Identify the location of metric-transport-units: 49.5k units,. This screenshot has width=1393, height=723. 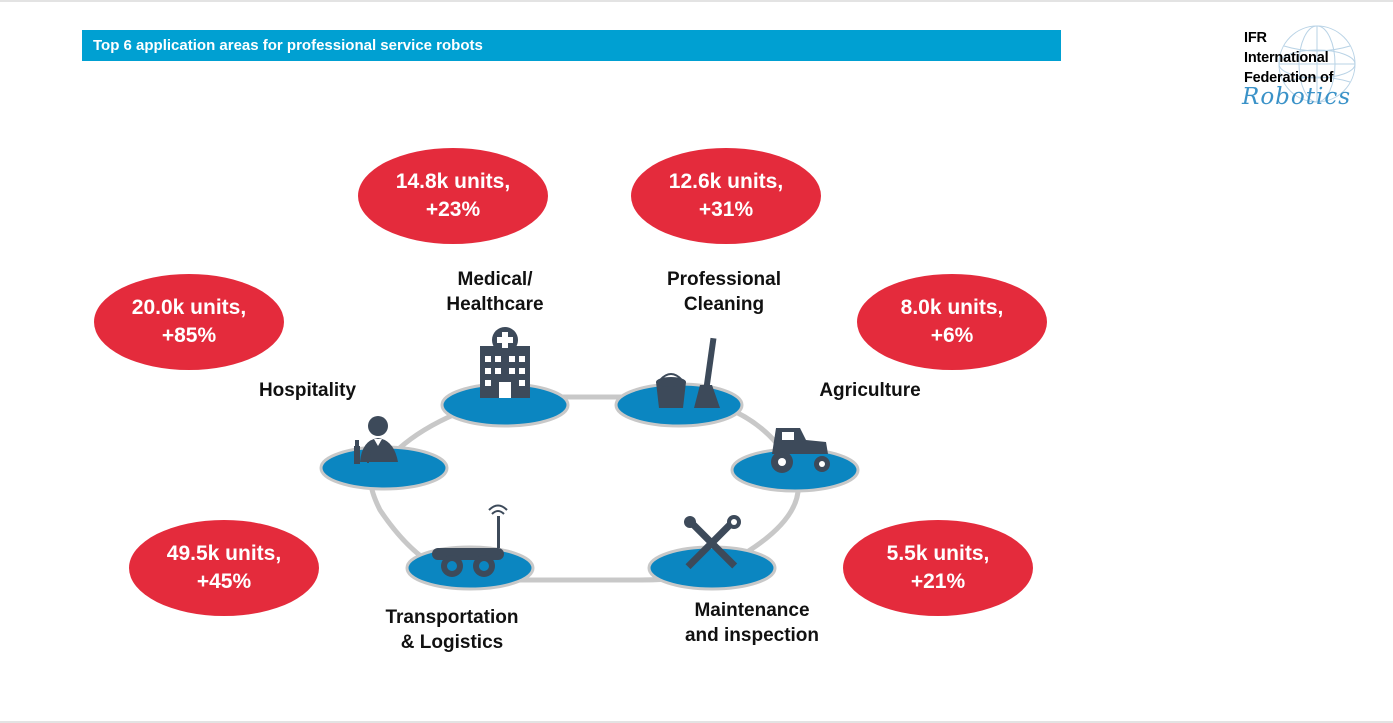
(224, 553).